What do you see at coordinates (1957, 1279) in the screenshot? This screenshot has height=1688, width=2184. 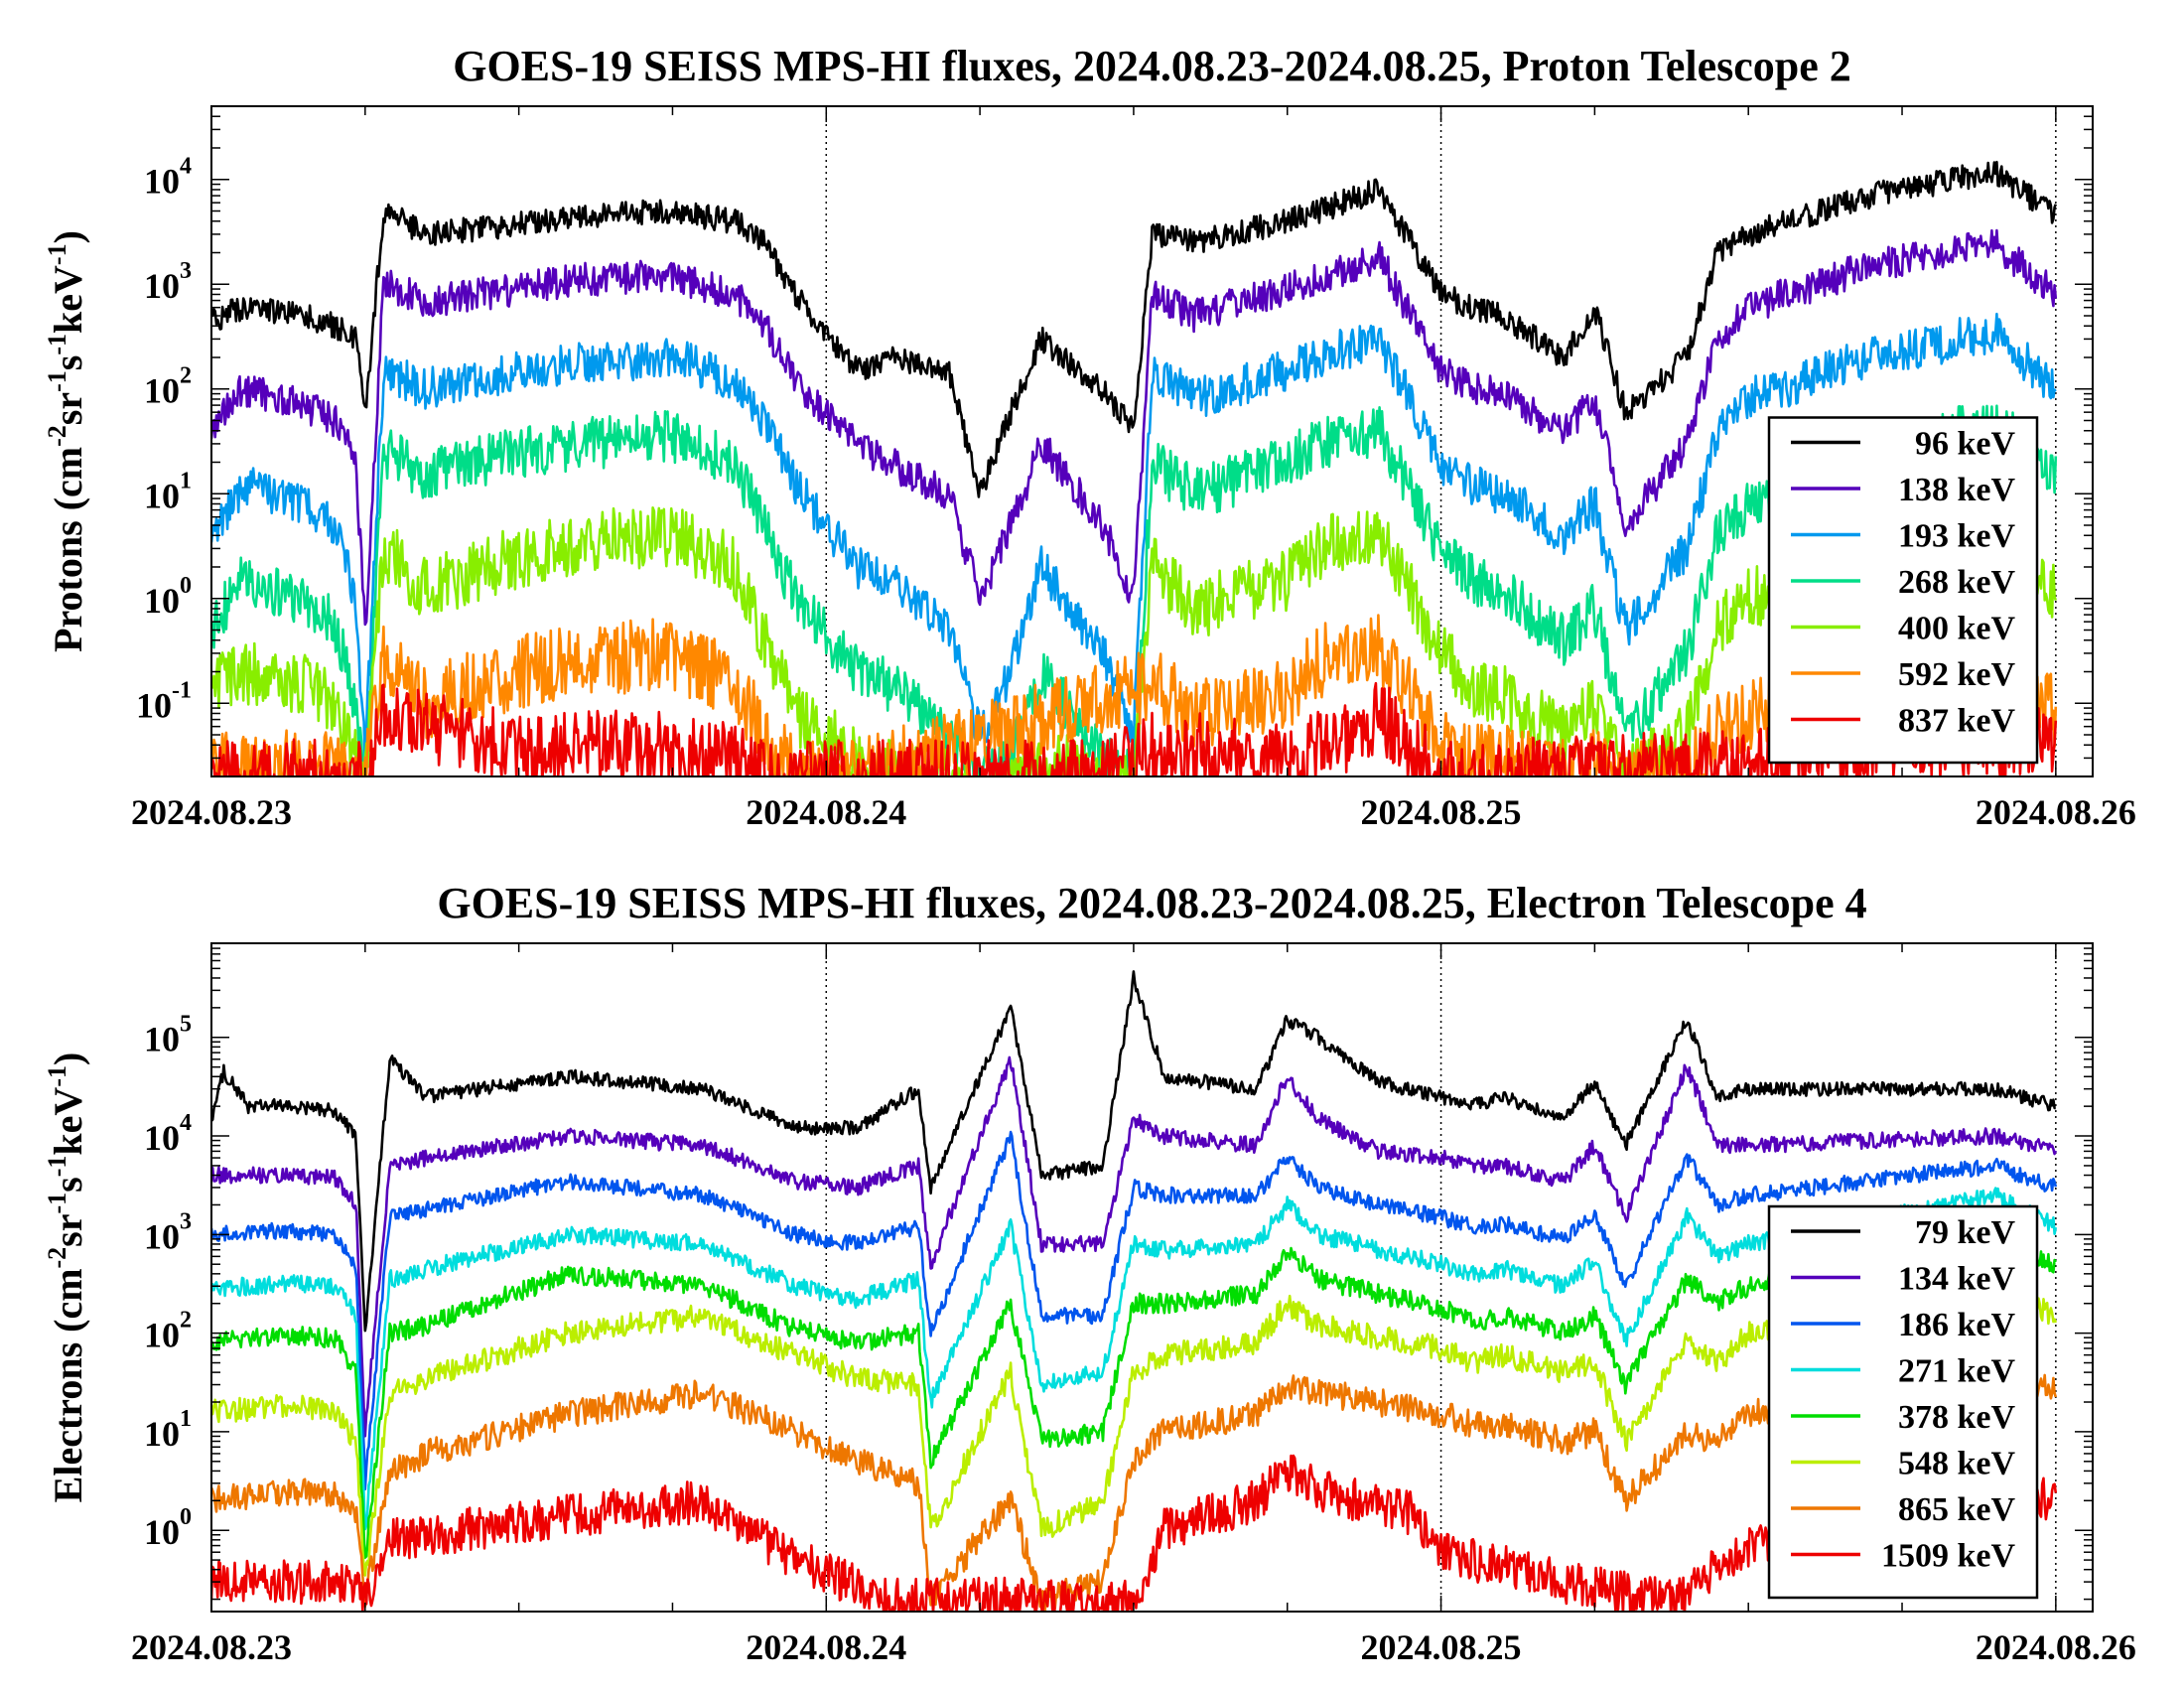 I see `legend-label: 134 keV` at bounding box center [1957, 1279].